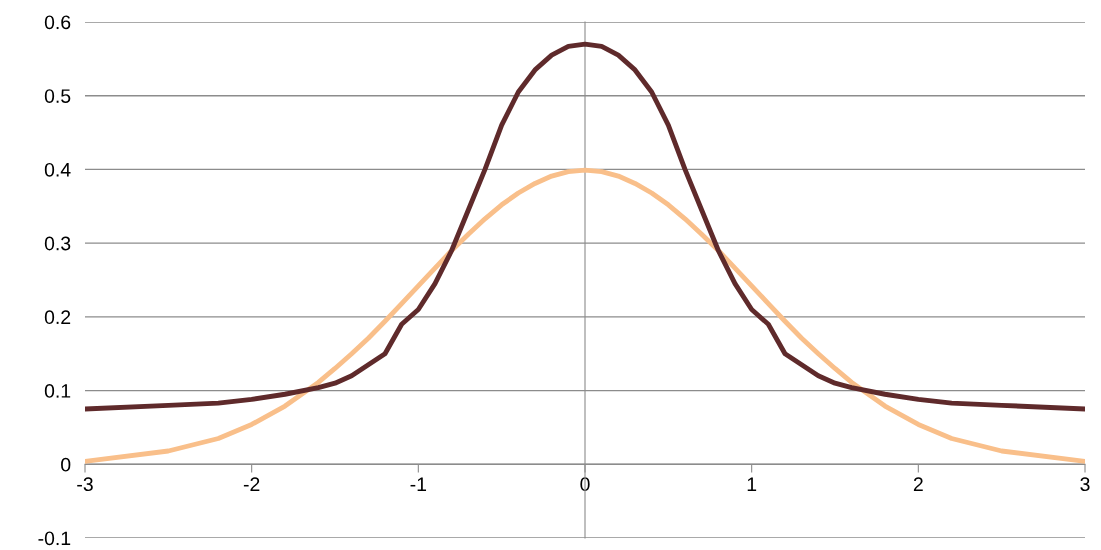 The image size is (1101, 550). Describe the element at coordinates (251, 484) in the screenshot. I see `x-tick-label: -2` at that location.